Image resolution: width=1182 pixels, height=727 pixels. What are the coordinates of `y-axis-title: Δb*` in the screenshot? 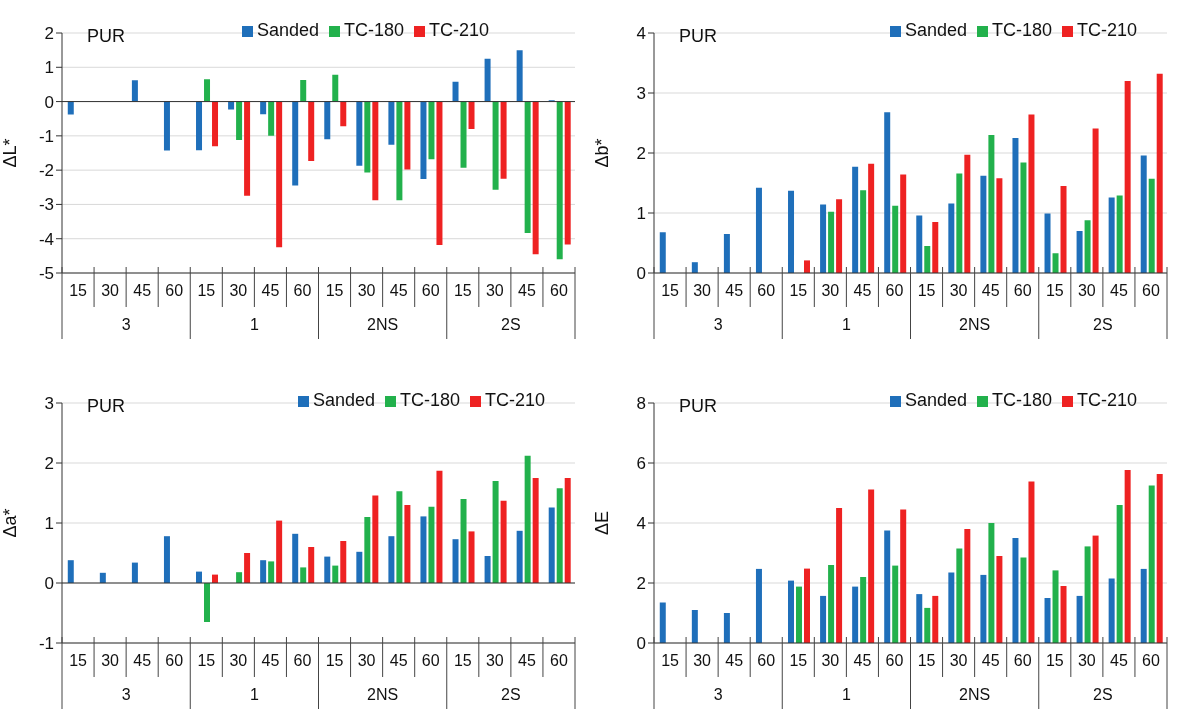 It's located at (602, 153).